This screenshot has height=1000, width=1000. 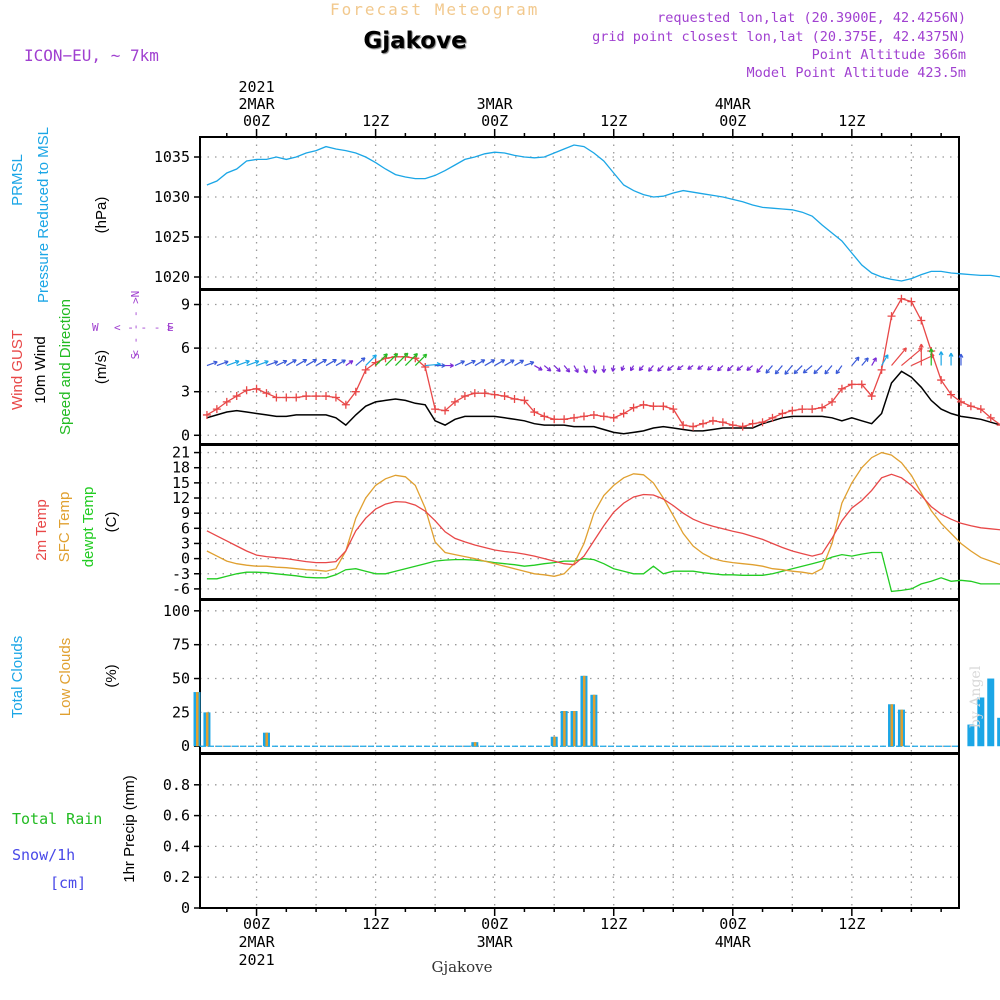 What do you see at coordinates (57, 819) in the screenshot?
I see `total-rain-label: Total Rain` at bounding box center [57, 819].